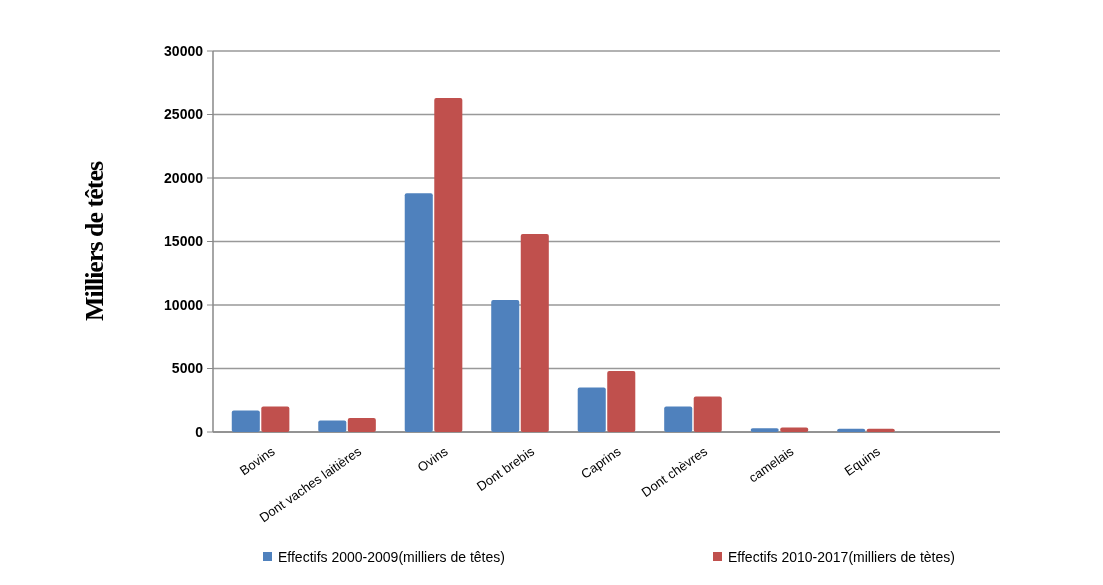 The image size is (1103, 585). Describe the element at coordinates (184, 241) in the screenshot. I see `y-tick-label: 15000` at that location.